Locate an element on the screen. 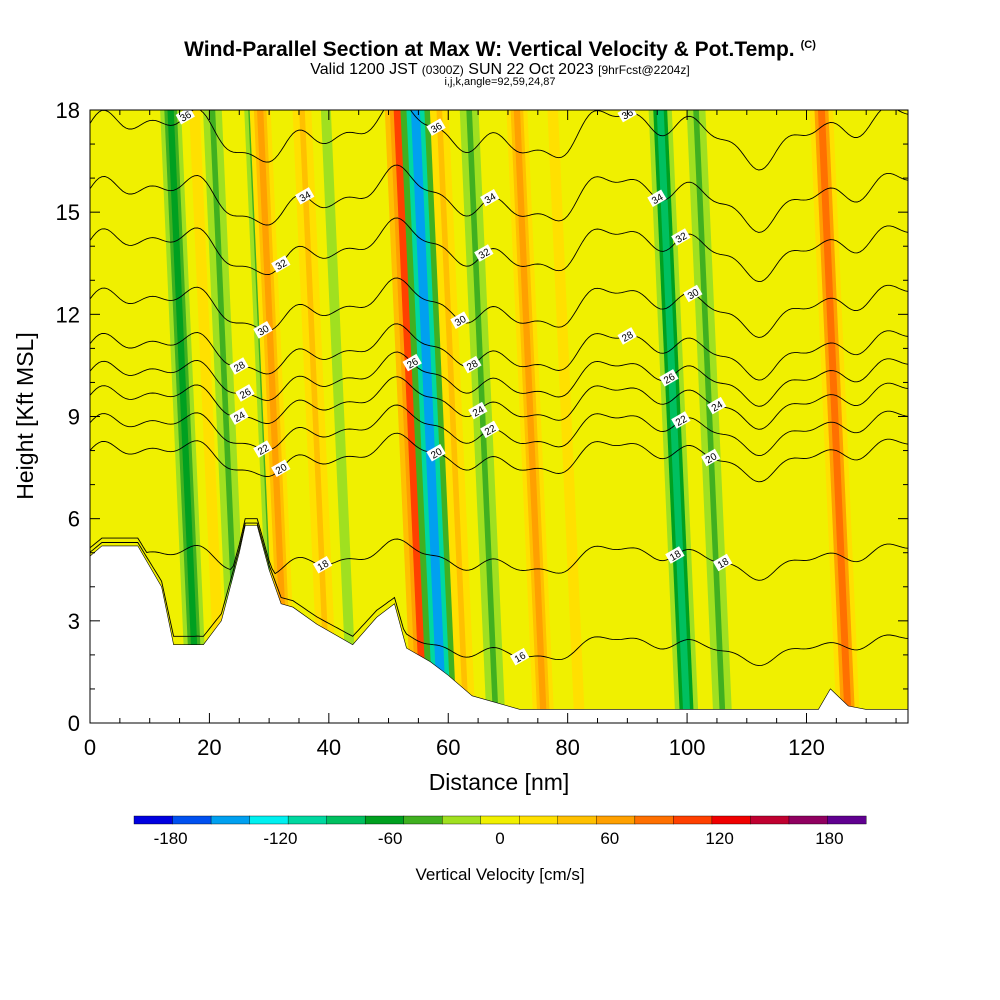  theta-contour-label: 26 is located at coordinates (245, 393).